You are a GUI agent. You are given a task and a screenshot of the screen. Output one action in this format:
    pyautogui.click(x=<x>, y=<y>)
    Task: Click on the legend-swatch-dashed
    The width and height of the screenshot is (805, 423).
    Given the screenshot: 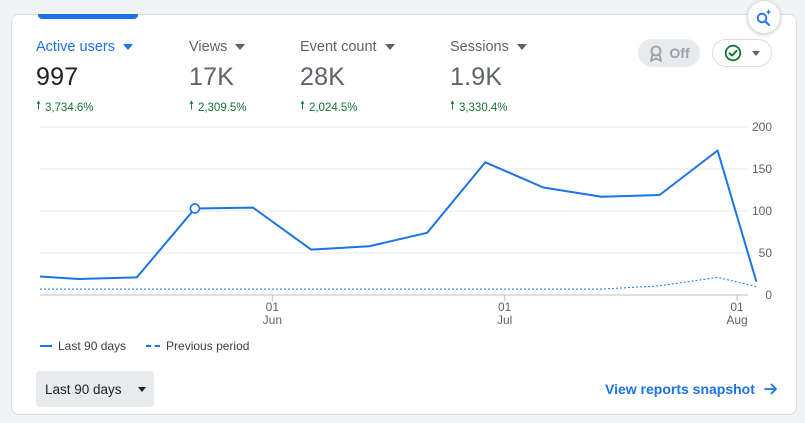 What is the action you would take?
    pyautogui.click(x=153, y=346)
    